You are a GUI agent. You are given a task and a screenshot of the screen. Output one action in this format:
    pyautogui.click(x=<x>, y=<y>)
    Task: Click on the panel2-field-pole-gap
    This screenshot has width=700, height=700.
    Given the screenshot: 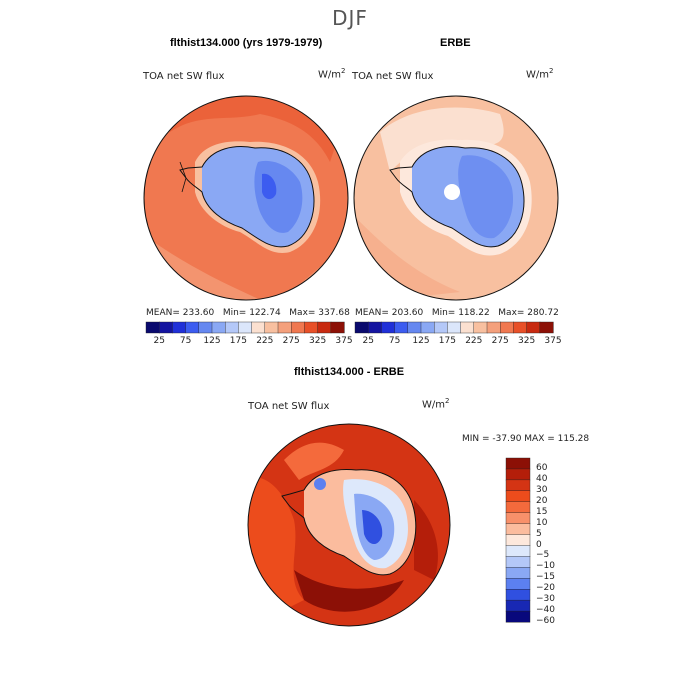 What is the action you would take?
    pyautogui.click(x=452, y=192)
    